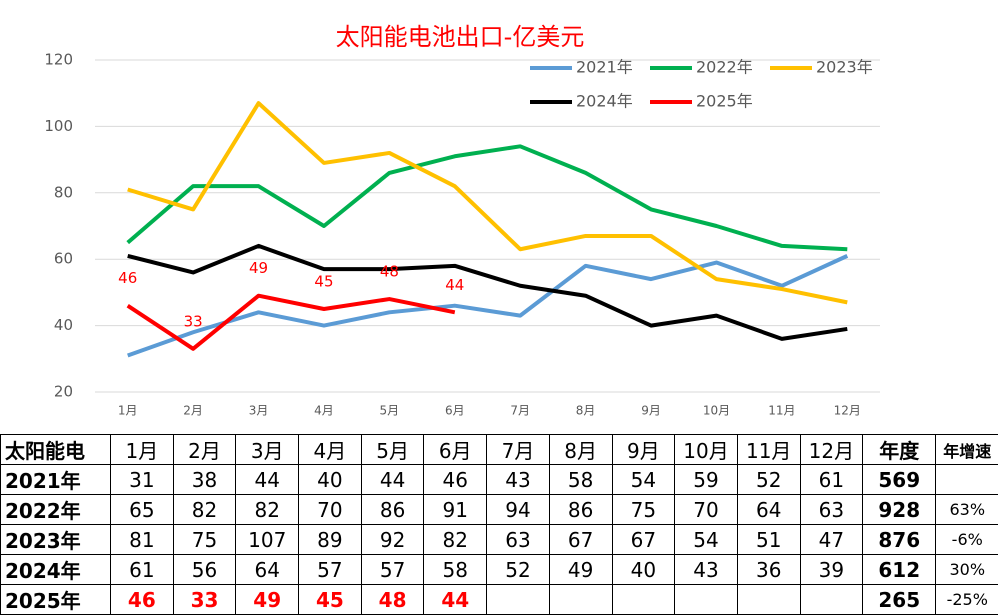  Describe the element at coordinates (56, 570) in the screenshot. I see `row-label: 2024年` at that location.